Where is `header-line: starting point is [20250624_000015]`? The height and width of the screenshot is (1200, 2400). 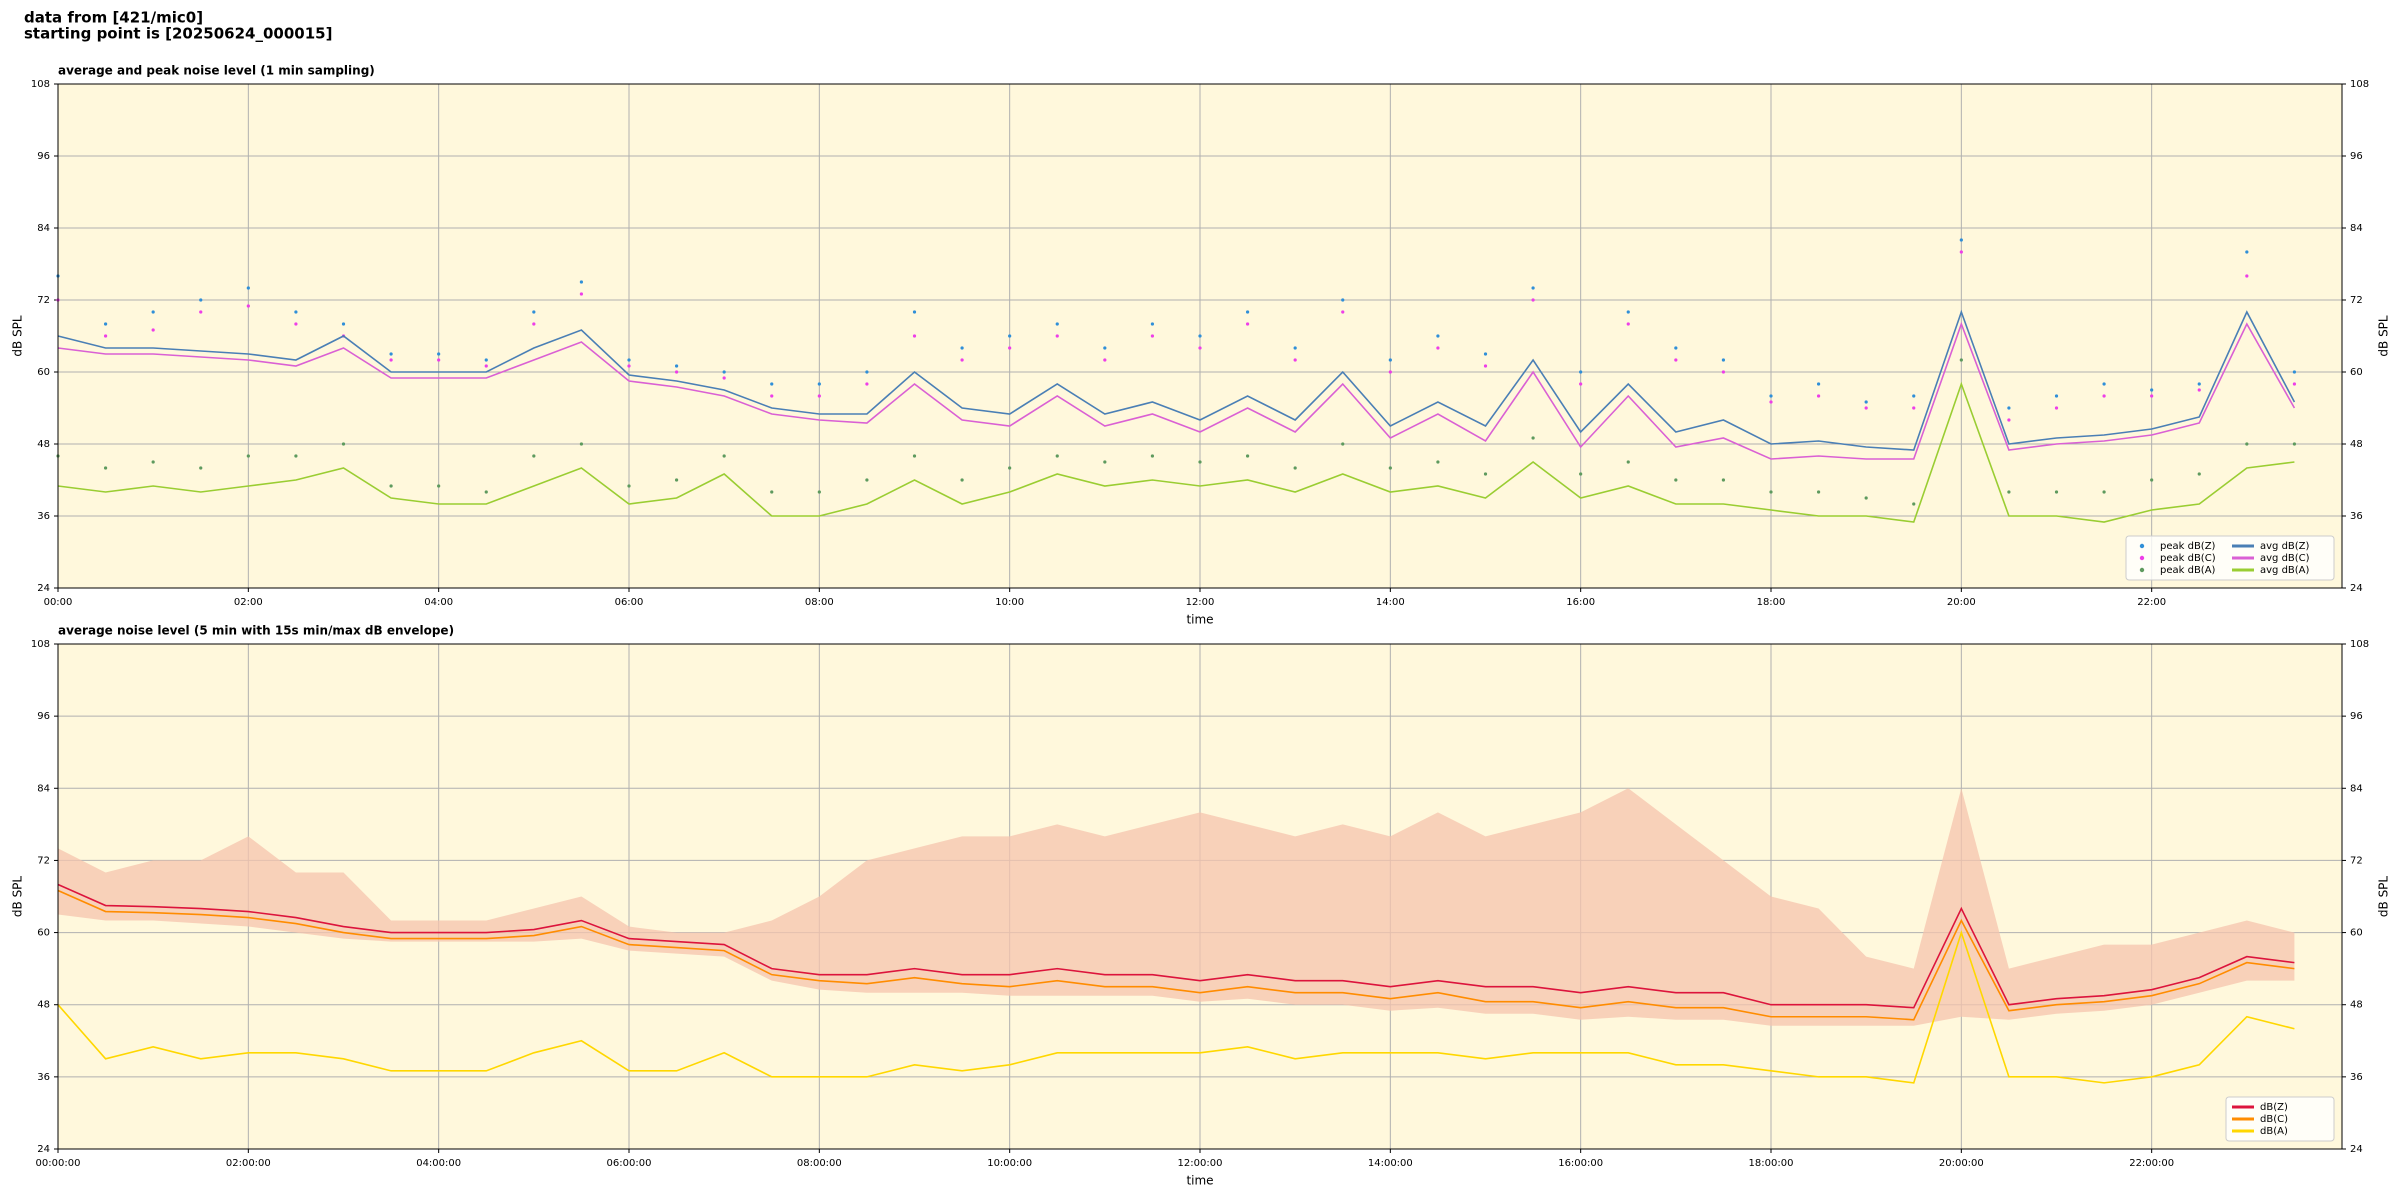
header-line: starting point is [20250624_000015] is located at coordinates (178, 34).